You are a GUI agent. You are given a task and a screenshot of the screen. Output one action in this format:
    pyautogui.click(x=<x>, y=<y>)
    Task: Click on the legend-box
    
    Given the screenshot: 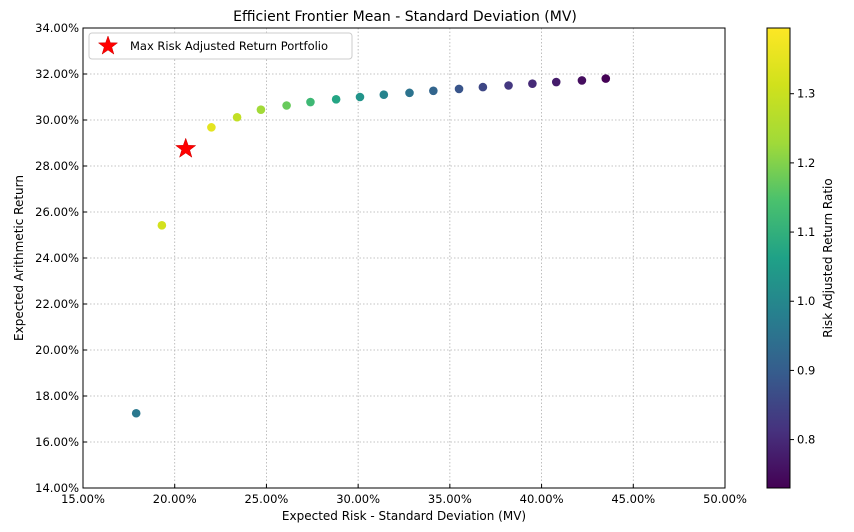 What is the action you would take?
    pyautogui.click(x=220, y=46)
    